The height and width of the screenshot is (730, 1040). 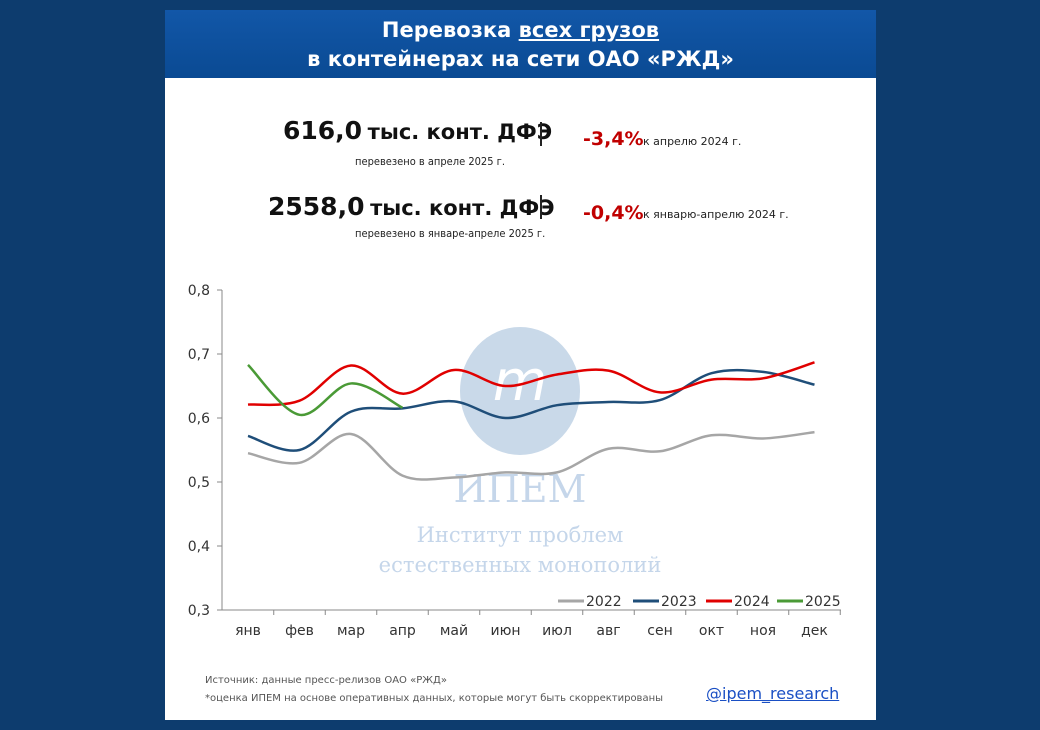 I want to click on watermark-logo-icon, so click(x=520, y=391).